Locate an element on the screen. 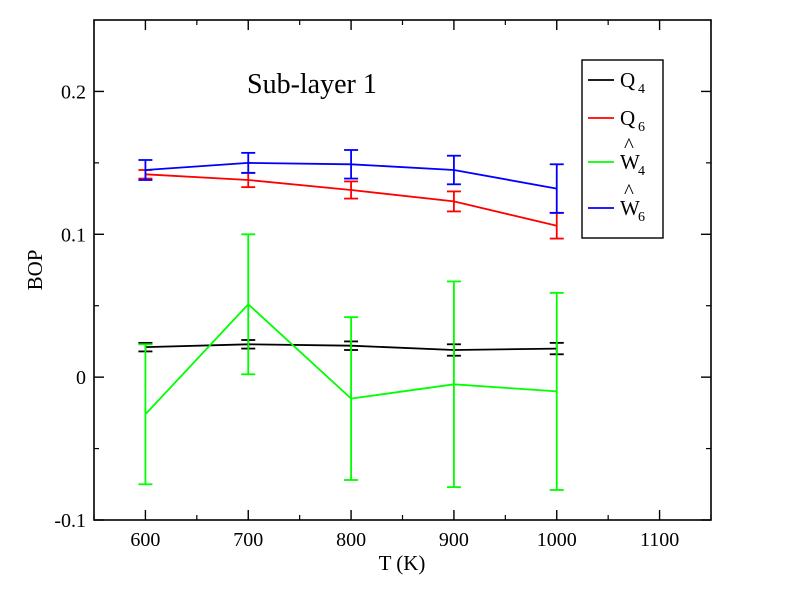  x-axis-label: T (K) is located at coordinates (402, 563).